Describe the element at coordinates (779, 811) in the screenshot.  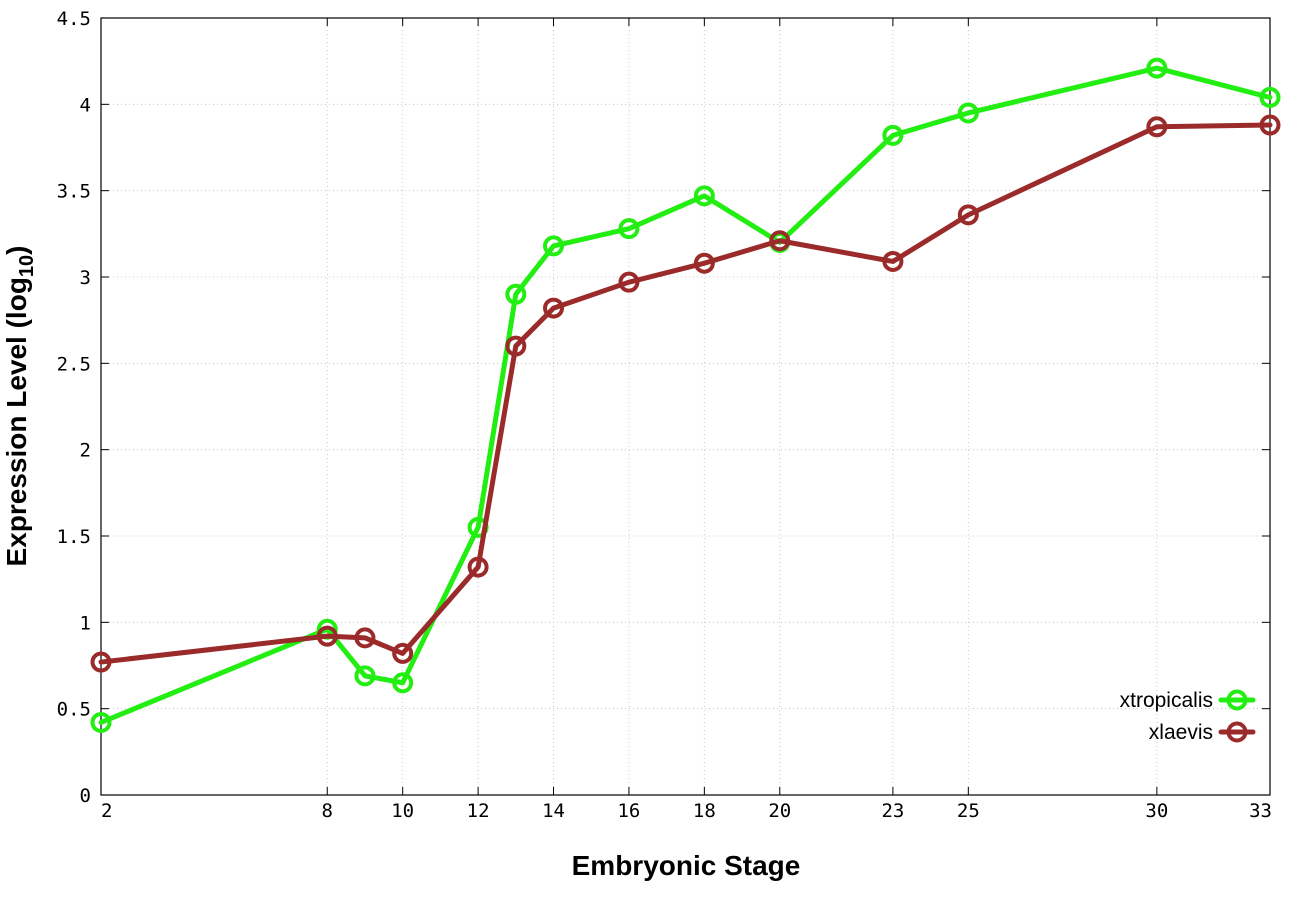
I see `x-tick-label-20: 20` at that location.